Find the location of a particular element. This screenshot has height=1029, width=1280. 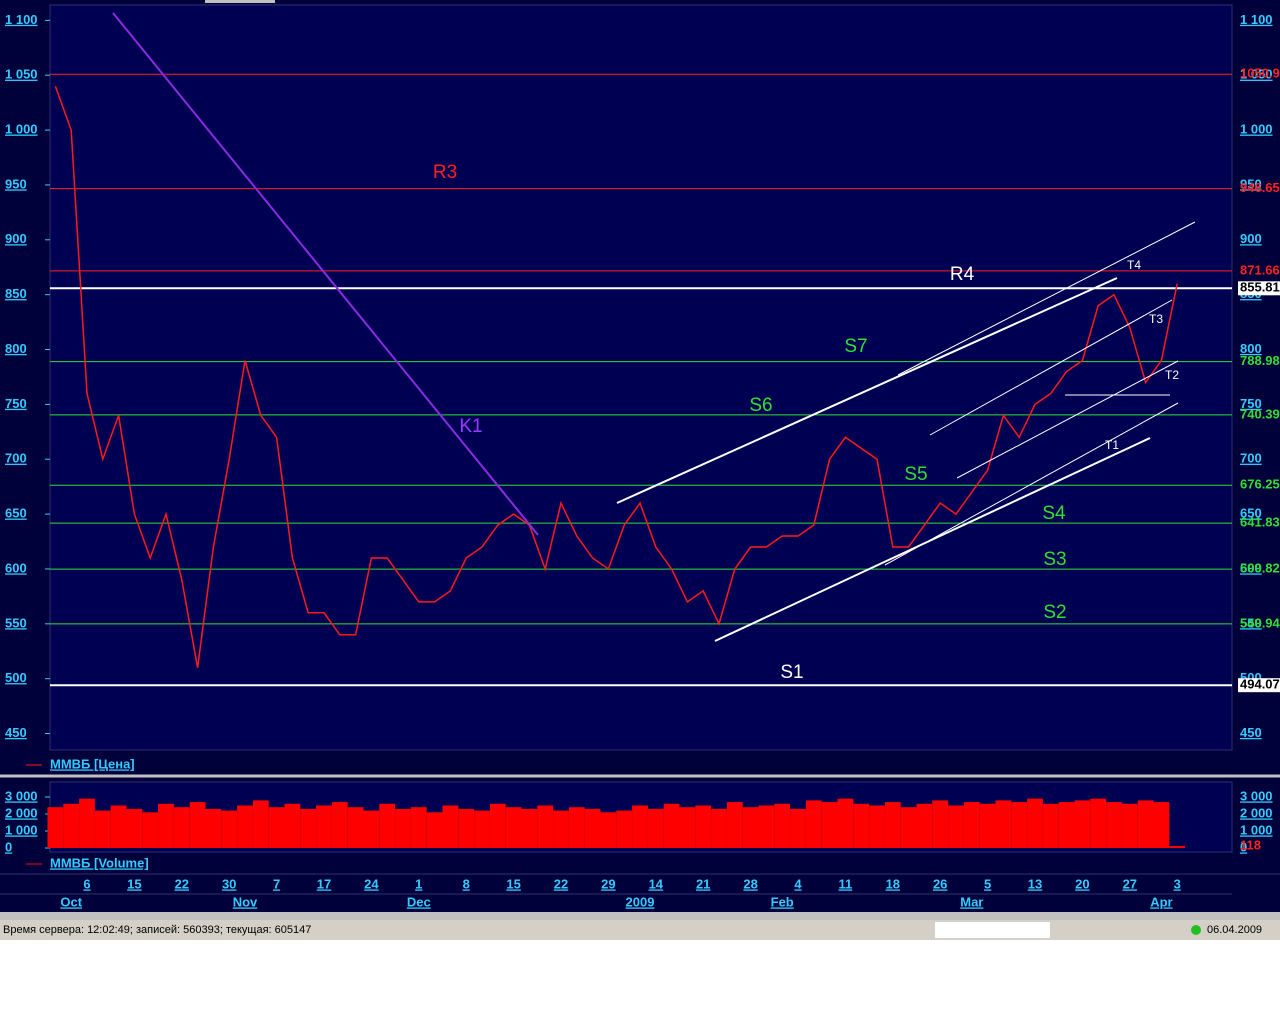

y-tick-label: 2 000 is located at coordinates (21, 812).